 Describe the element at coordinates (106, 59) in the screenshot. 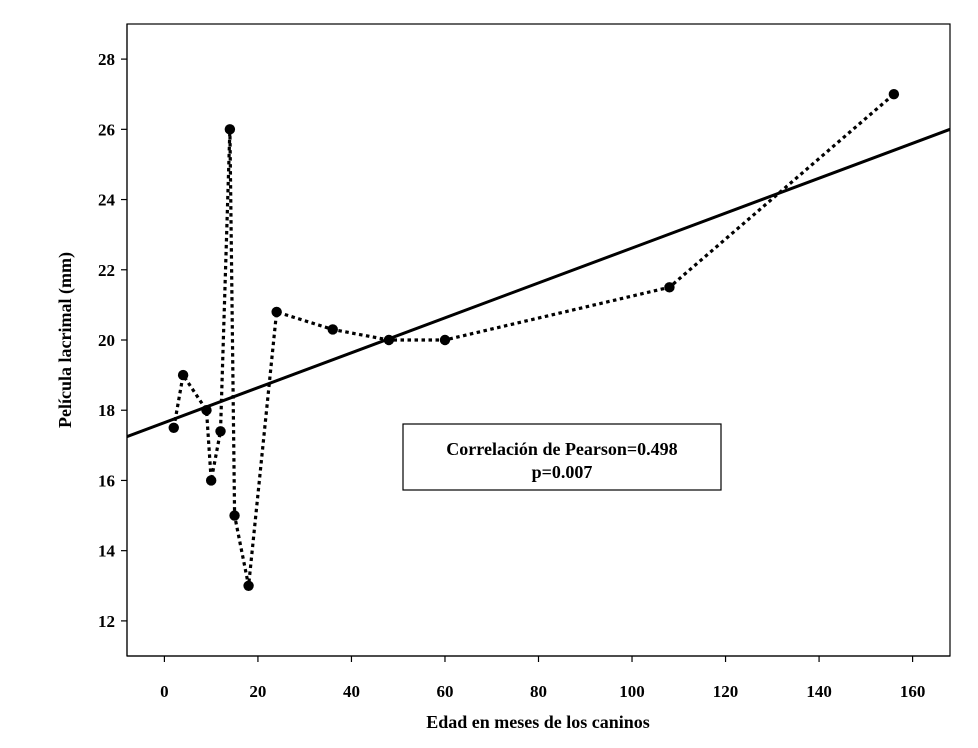

I see `y-tick-label: 28` at that location.